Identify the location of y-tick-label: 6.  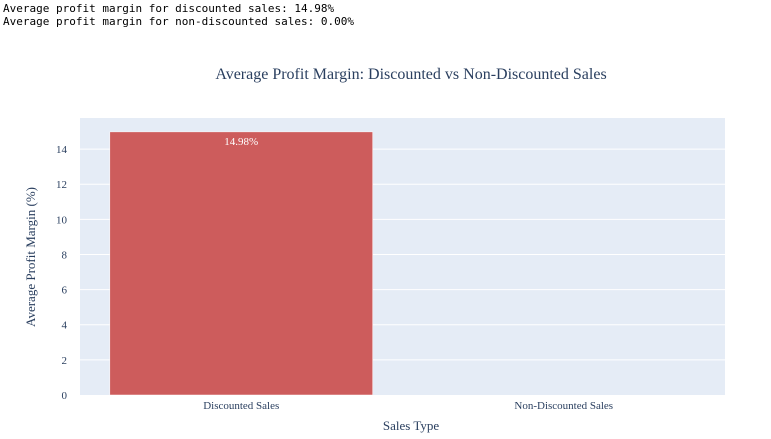
(65, 291).